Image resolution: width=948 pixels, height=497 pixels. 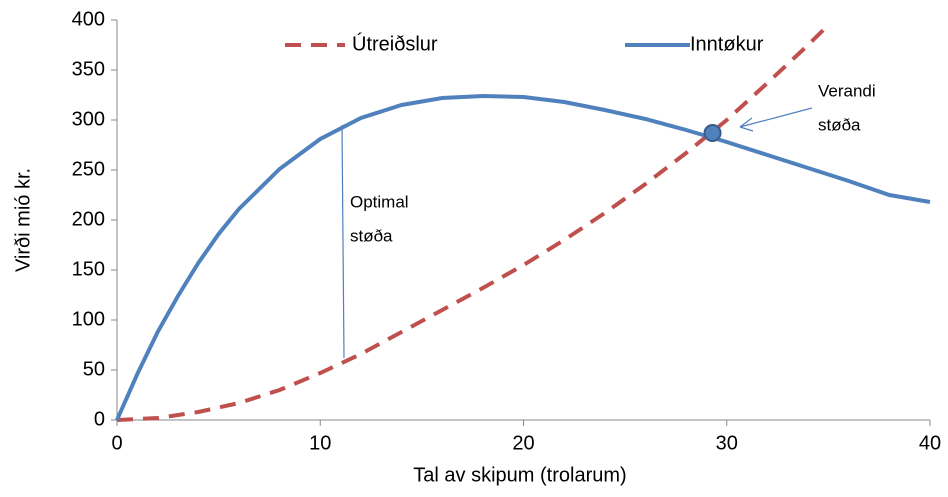 What do you see at coordinates (519, 475) in the screenshot?
I see `x-axis-label: Tal av skipum (trolarum)` at bounding box center [519, 475].